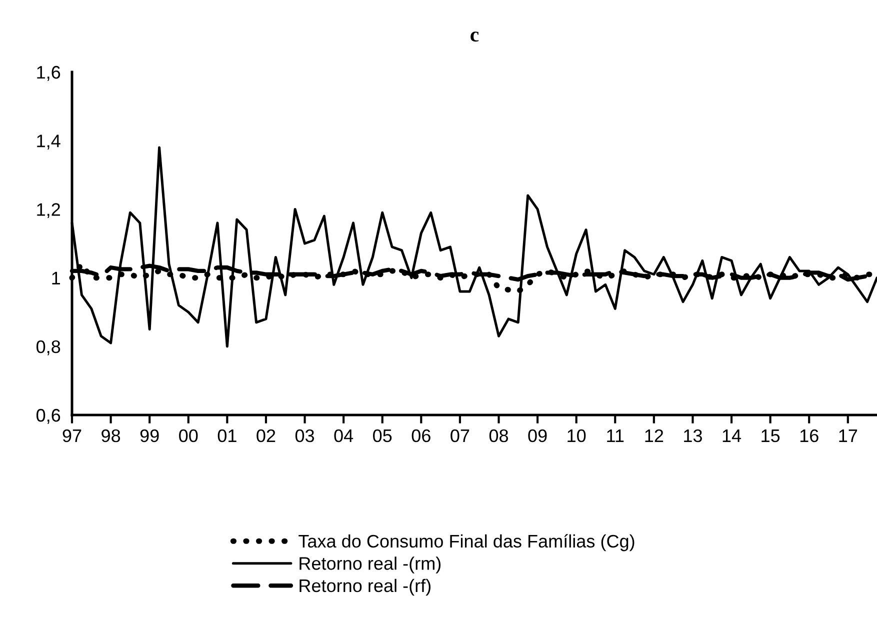 The image size is (877, 619). What do you see at coordinates (72, 435) in the screenshot?
I see `x-tick-label: 97` at bounding box center [72, 435].